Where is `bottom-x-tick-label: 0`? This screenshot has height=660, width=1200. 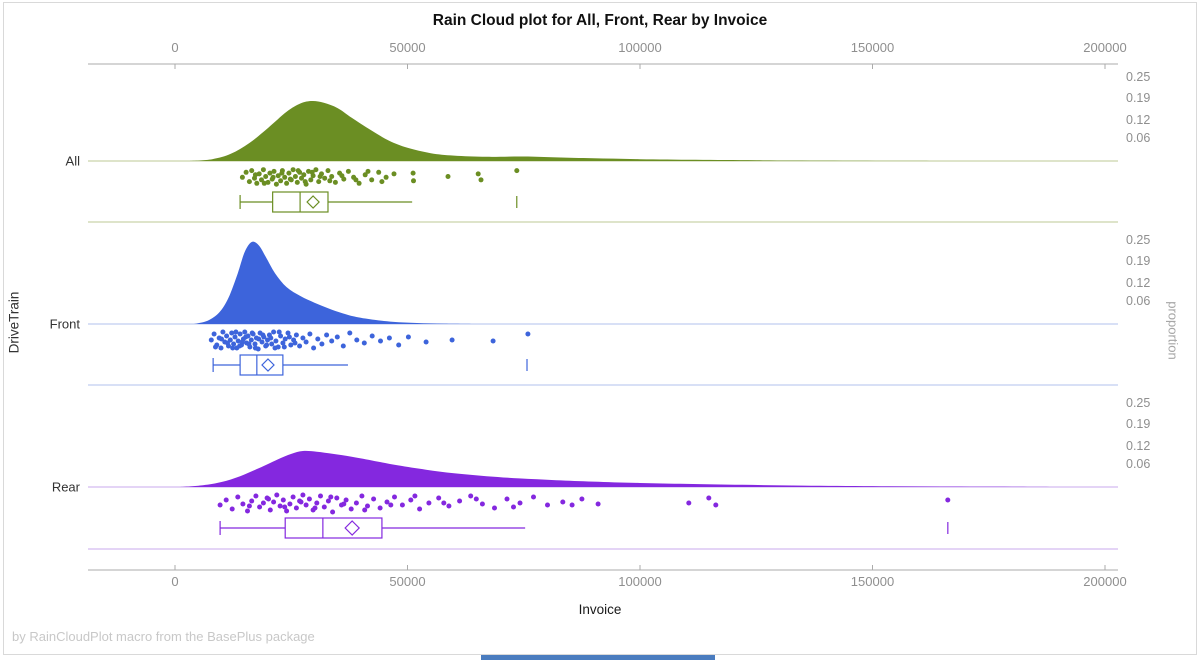 bottom-x-tick-label: 0 is located at coordinates (174, 581).